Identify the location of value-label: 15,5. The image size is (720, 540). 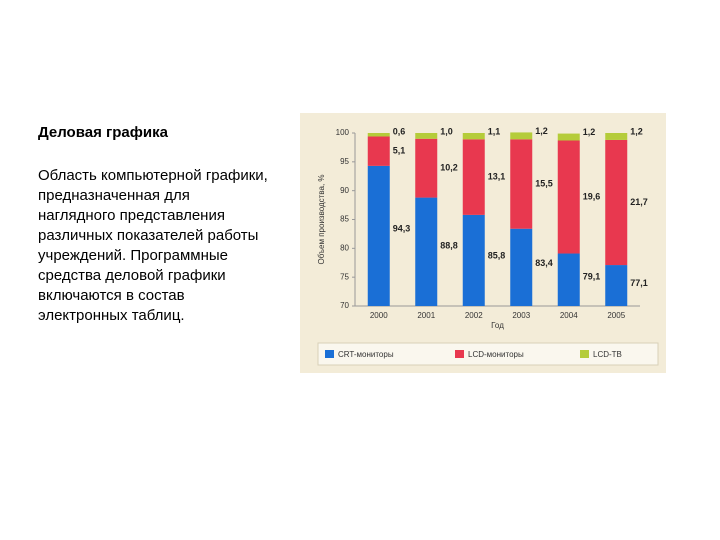
(544, 183).